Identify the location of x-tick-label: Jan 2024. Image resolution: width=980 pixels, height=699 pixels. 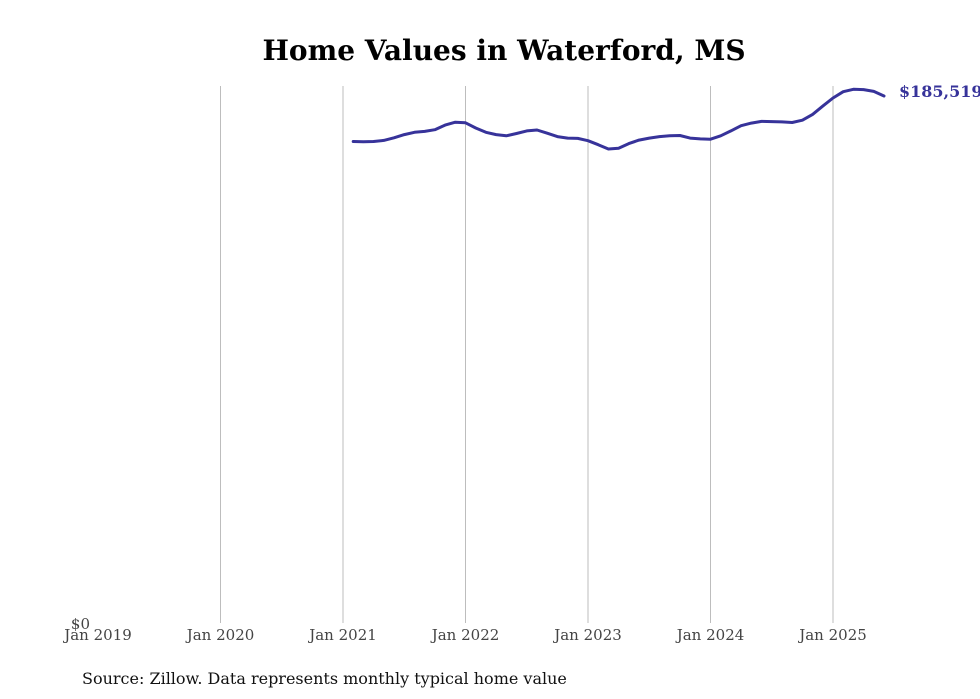
(710, 635).